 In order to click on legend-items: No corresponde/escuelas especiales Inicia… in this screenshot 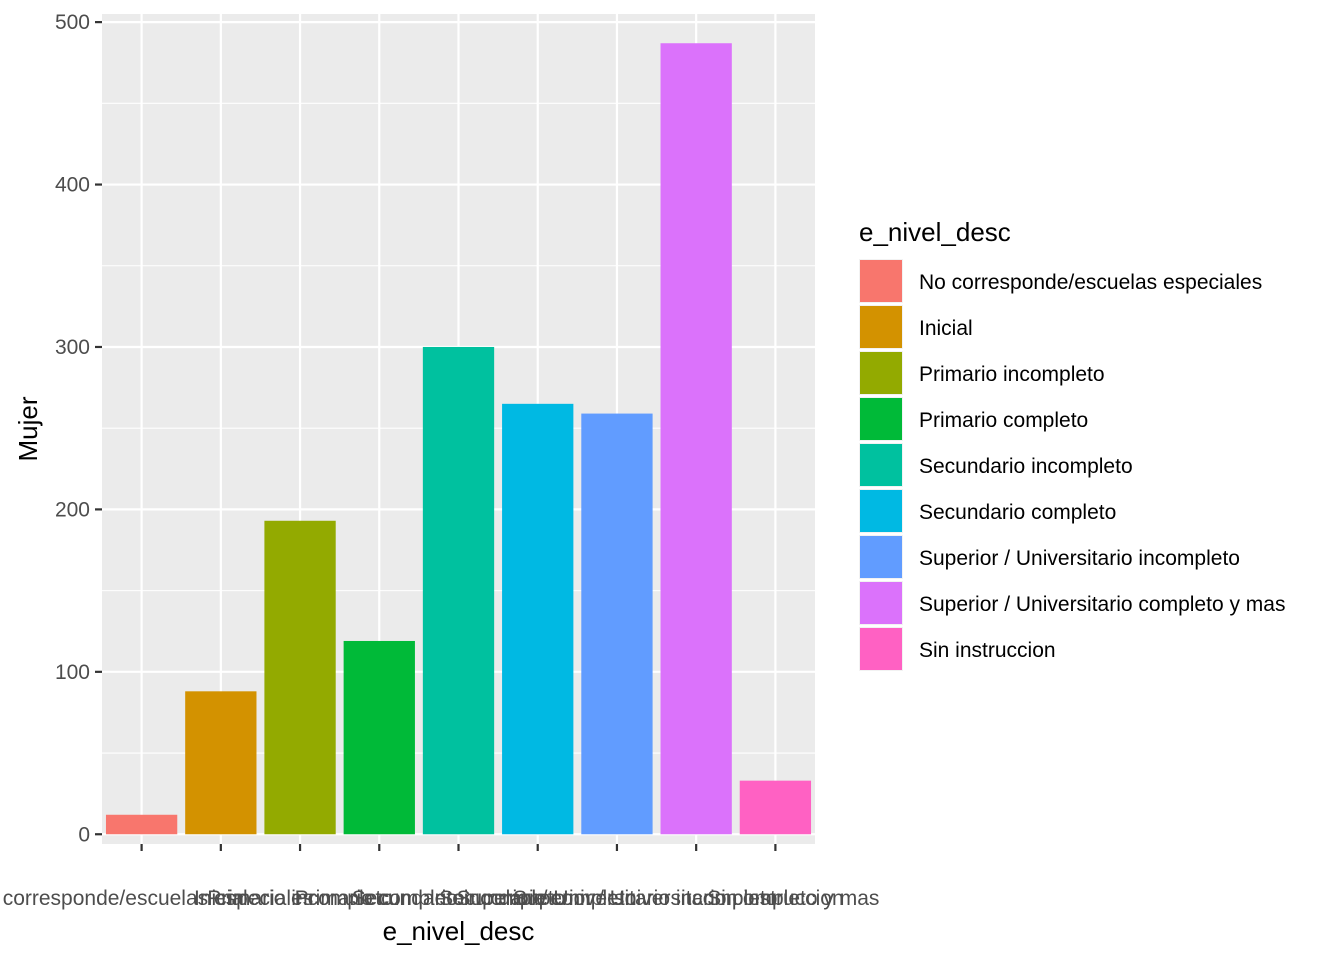, I will do `click(1072, 465)`.